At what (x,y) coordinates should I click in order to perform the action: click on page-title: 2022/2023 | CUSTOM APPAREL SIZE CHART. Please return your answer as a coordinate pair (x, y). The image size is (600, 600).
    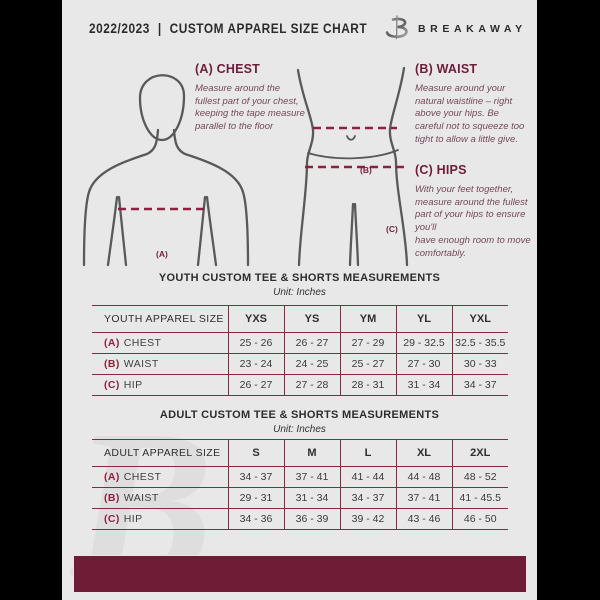
    Looking at the image, I should click on (228, 28).